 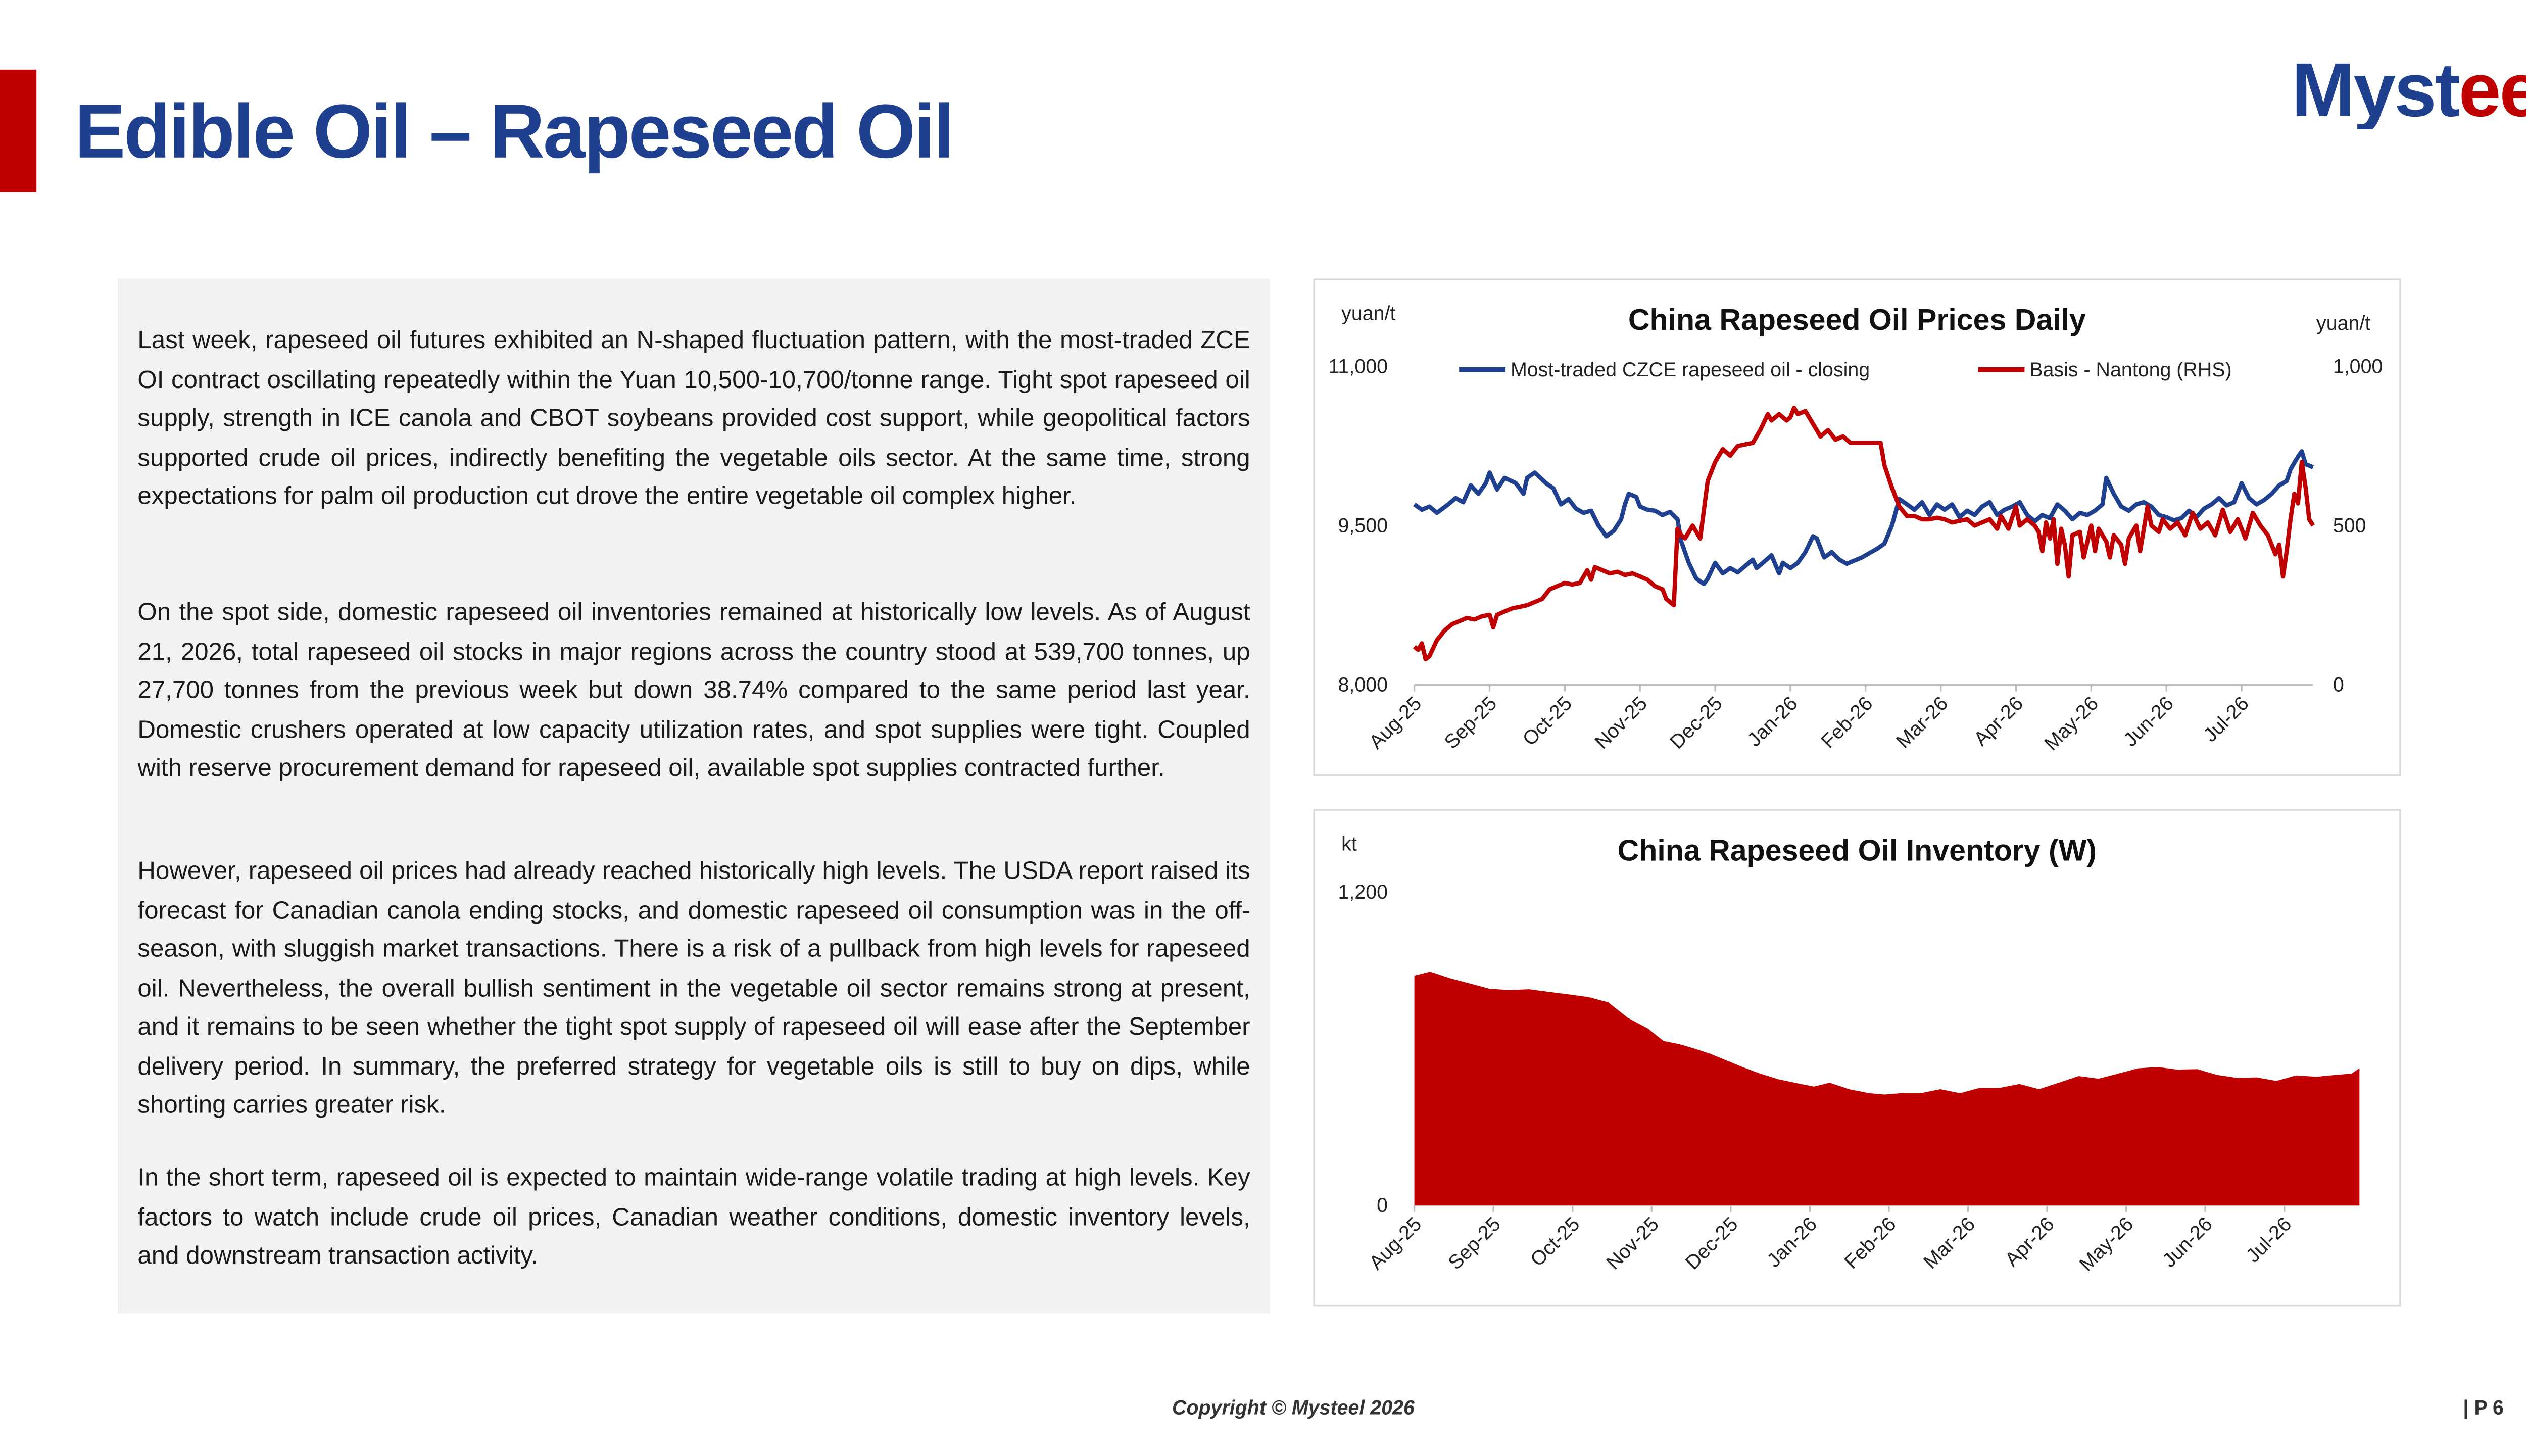 I want to click on y-tick-label: 9,500, so click(x=1363, y=526).